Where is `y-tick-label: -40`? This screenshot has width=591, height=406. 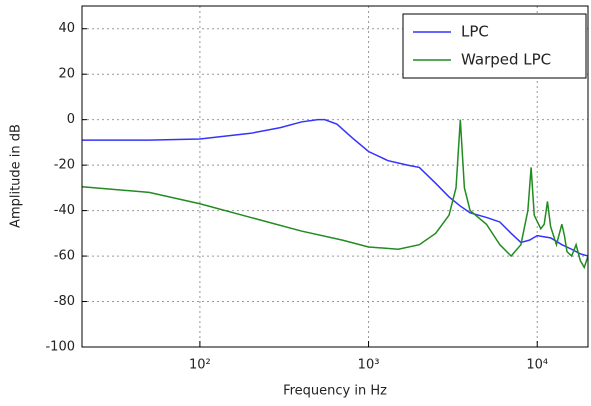 y-tick-label: -40 is located at coordinates (64, 210).